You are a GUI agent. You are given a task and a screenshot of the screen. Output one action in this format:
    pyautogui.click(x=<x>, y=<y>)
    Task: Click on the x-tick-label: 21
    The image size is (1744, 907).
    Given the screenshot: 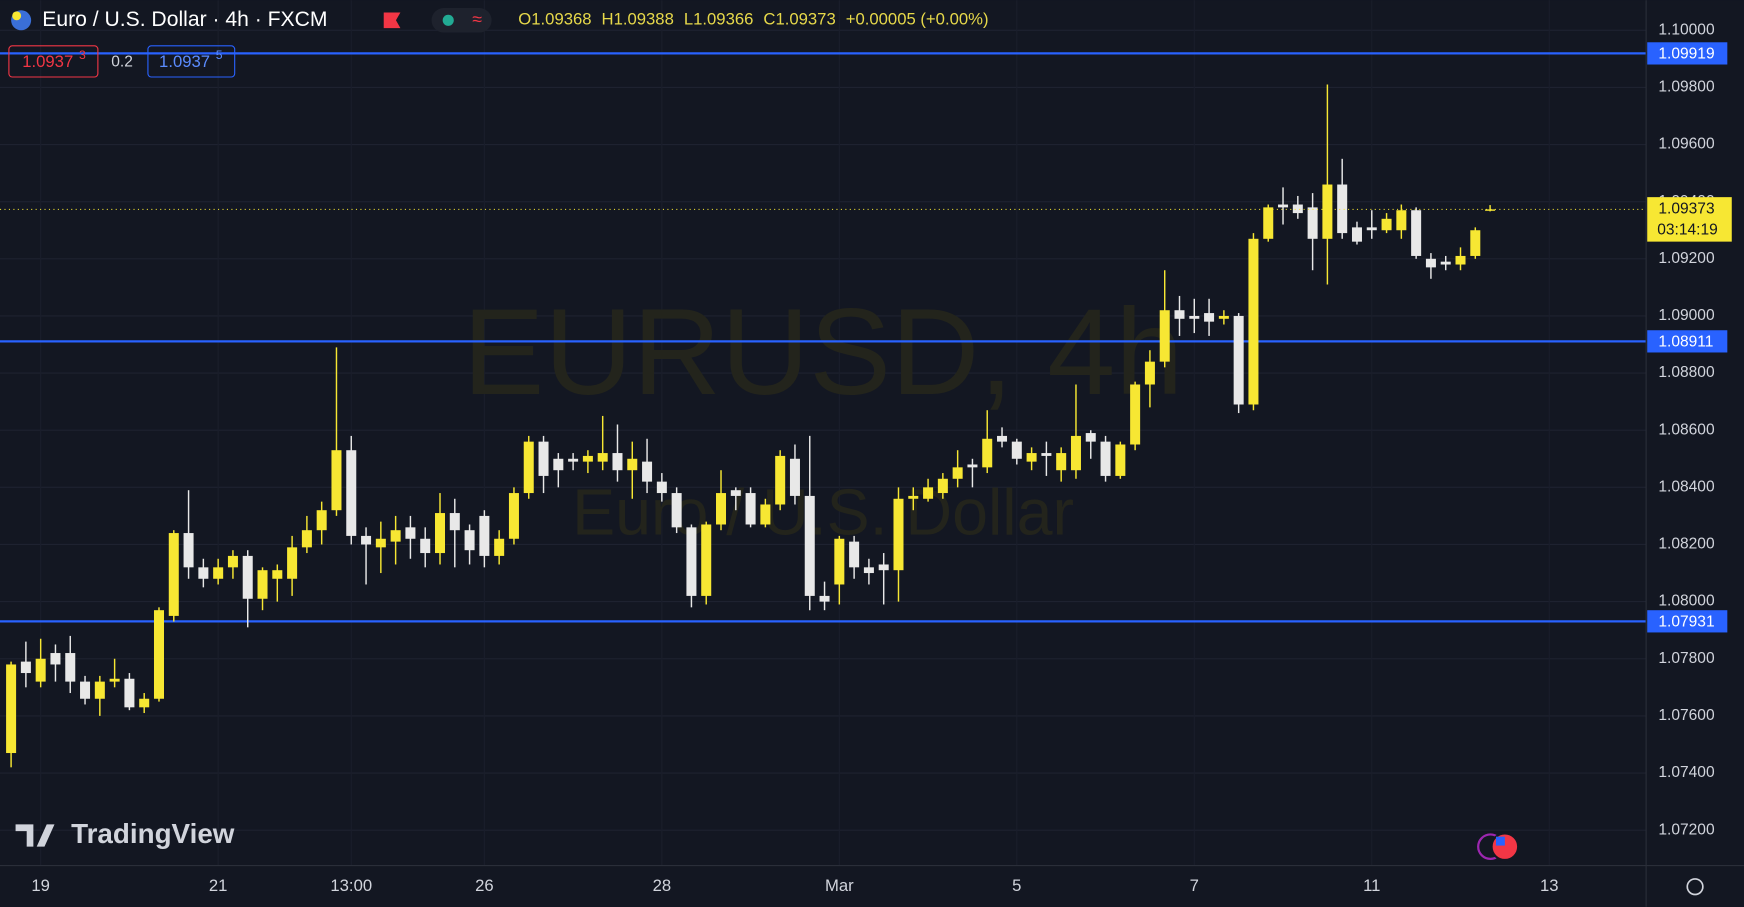 What is the action you would take?
    pyautogui.click(x=218, y=885)
    